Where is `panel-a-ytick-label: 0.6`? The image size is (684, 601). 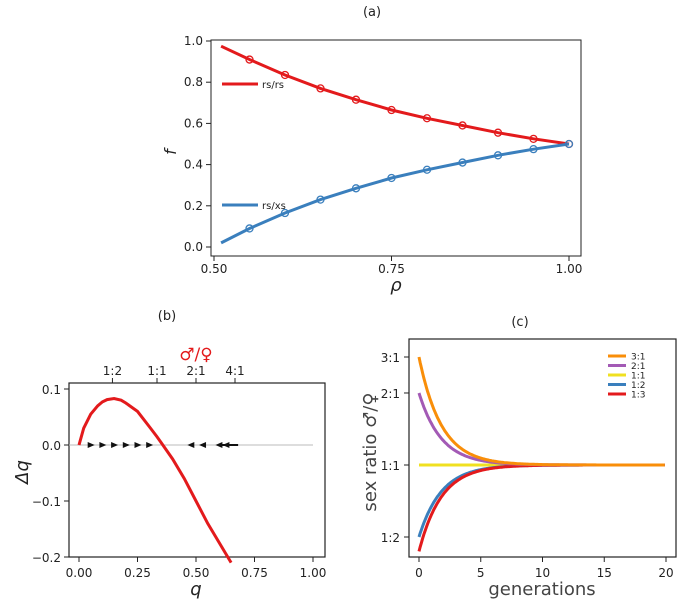 panel-a-ytick-label: 0.6 is located at coordinates (193, 123).